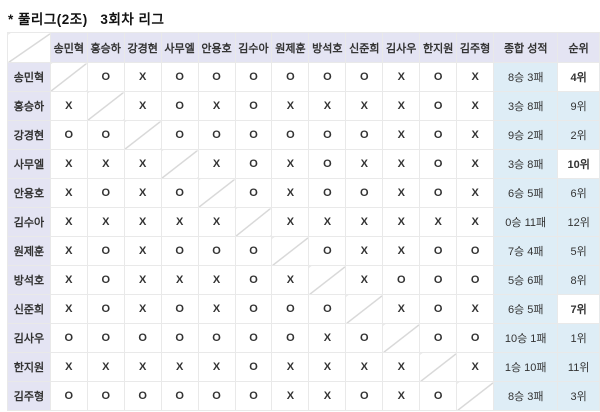  What do you see at coordinates (526, 396) in the screenshot?
I see `record-cell: 8승 3패` at bounding box center [526, 396].